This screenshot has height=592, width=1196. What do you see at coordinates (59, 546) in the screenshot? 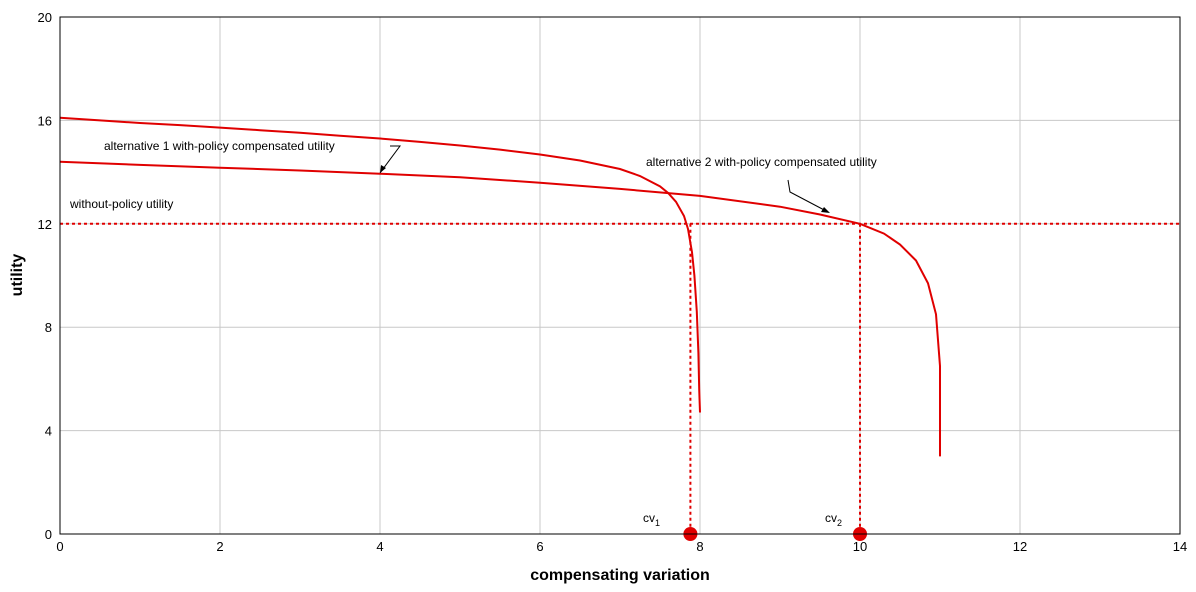
I see `x-tick-label: 0` at bounding box center [59, 546].